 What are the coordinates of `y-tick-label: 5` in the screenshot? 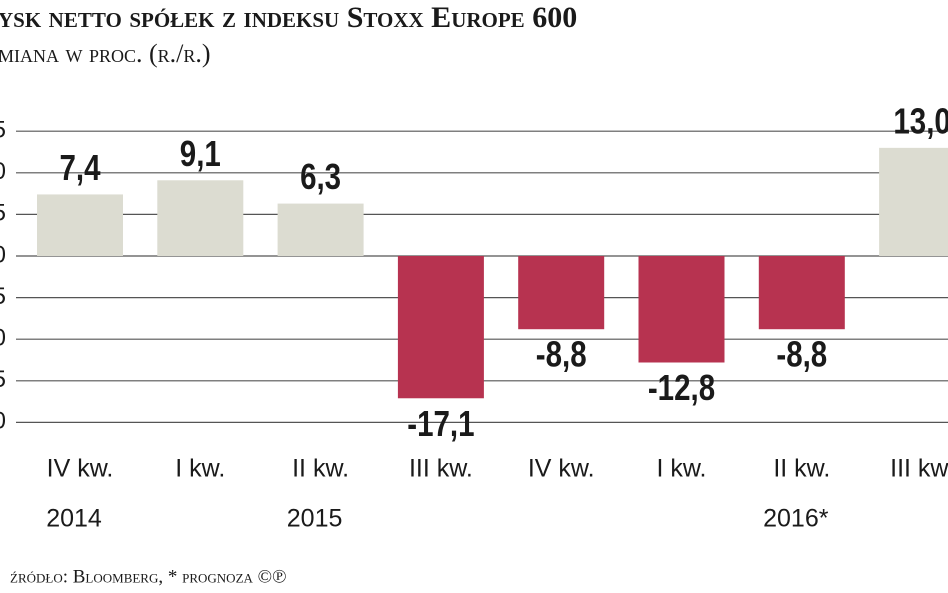 It's located at (3, 213).